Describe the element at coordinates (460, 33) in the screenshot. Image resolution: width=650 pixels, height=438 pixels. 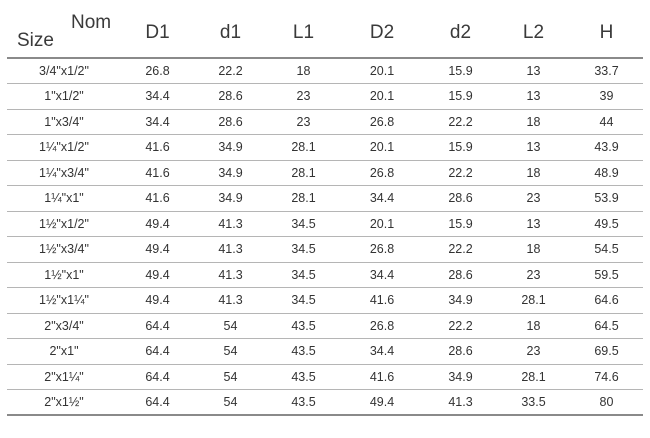
I see `column-header-d2: d2` at that location.